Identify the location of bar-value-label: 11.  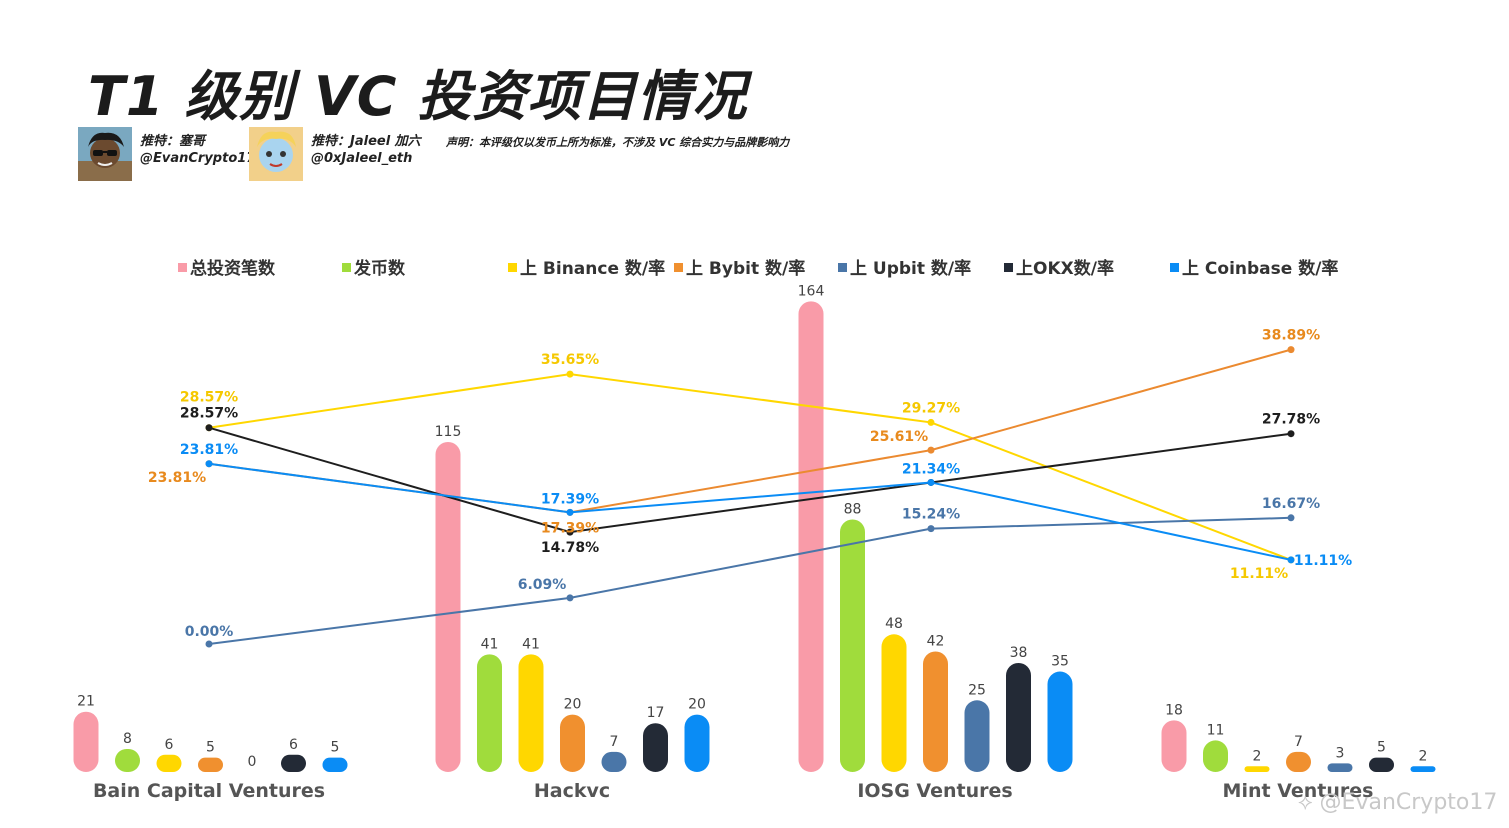
(1216, 730).